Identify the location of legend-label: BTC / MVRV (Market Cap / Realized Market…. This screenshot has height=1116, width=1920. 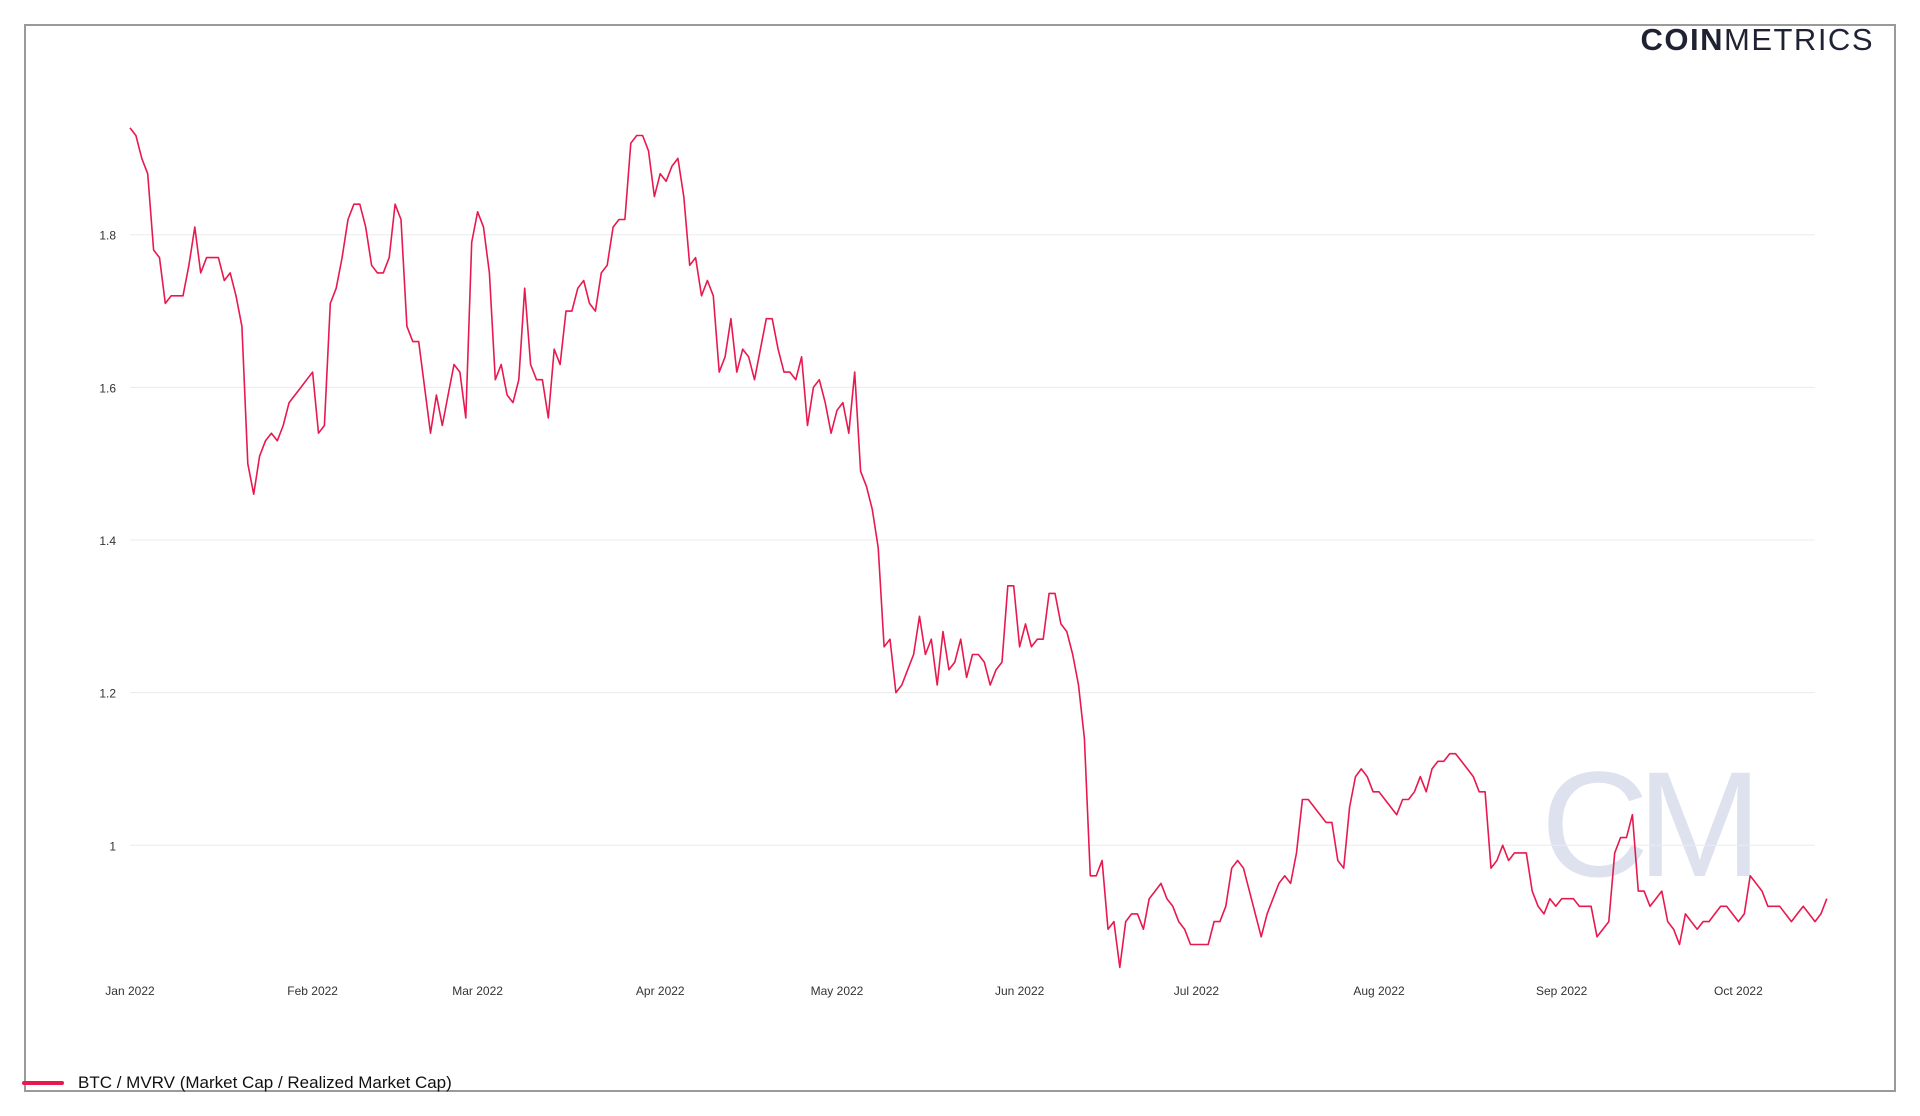
(265, 1082).